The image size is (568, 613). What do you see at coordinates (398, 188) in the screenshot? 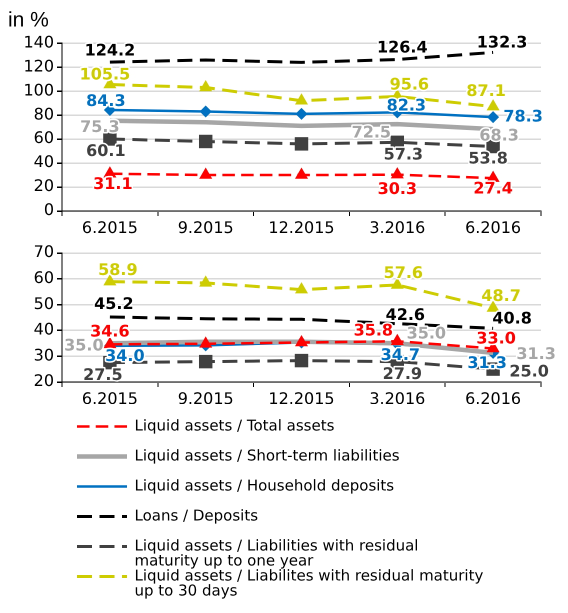
I see `data-label: 30.3` at bounding box center [398, 188].